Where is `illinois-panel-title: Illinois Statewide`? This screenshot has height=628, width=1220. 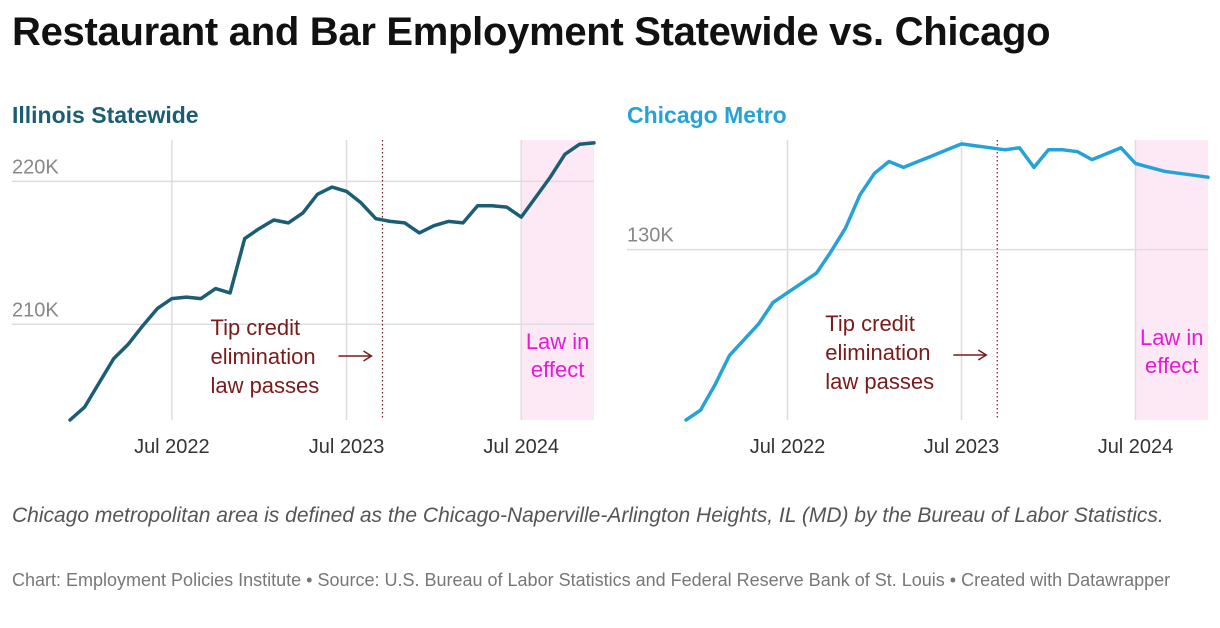 illinois-panel-title: Illinois Statewide is located at coordinates (105, 115).